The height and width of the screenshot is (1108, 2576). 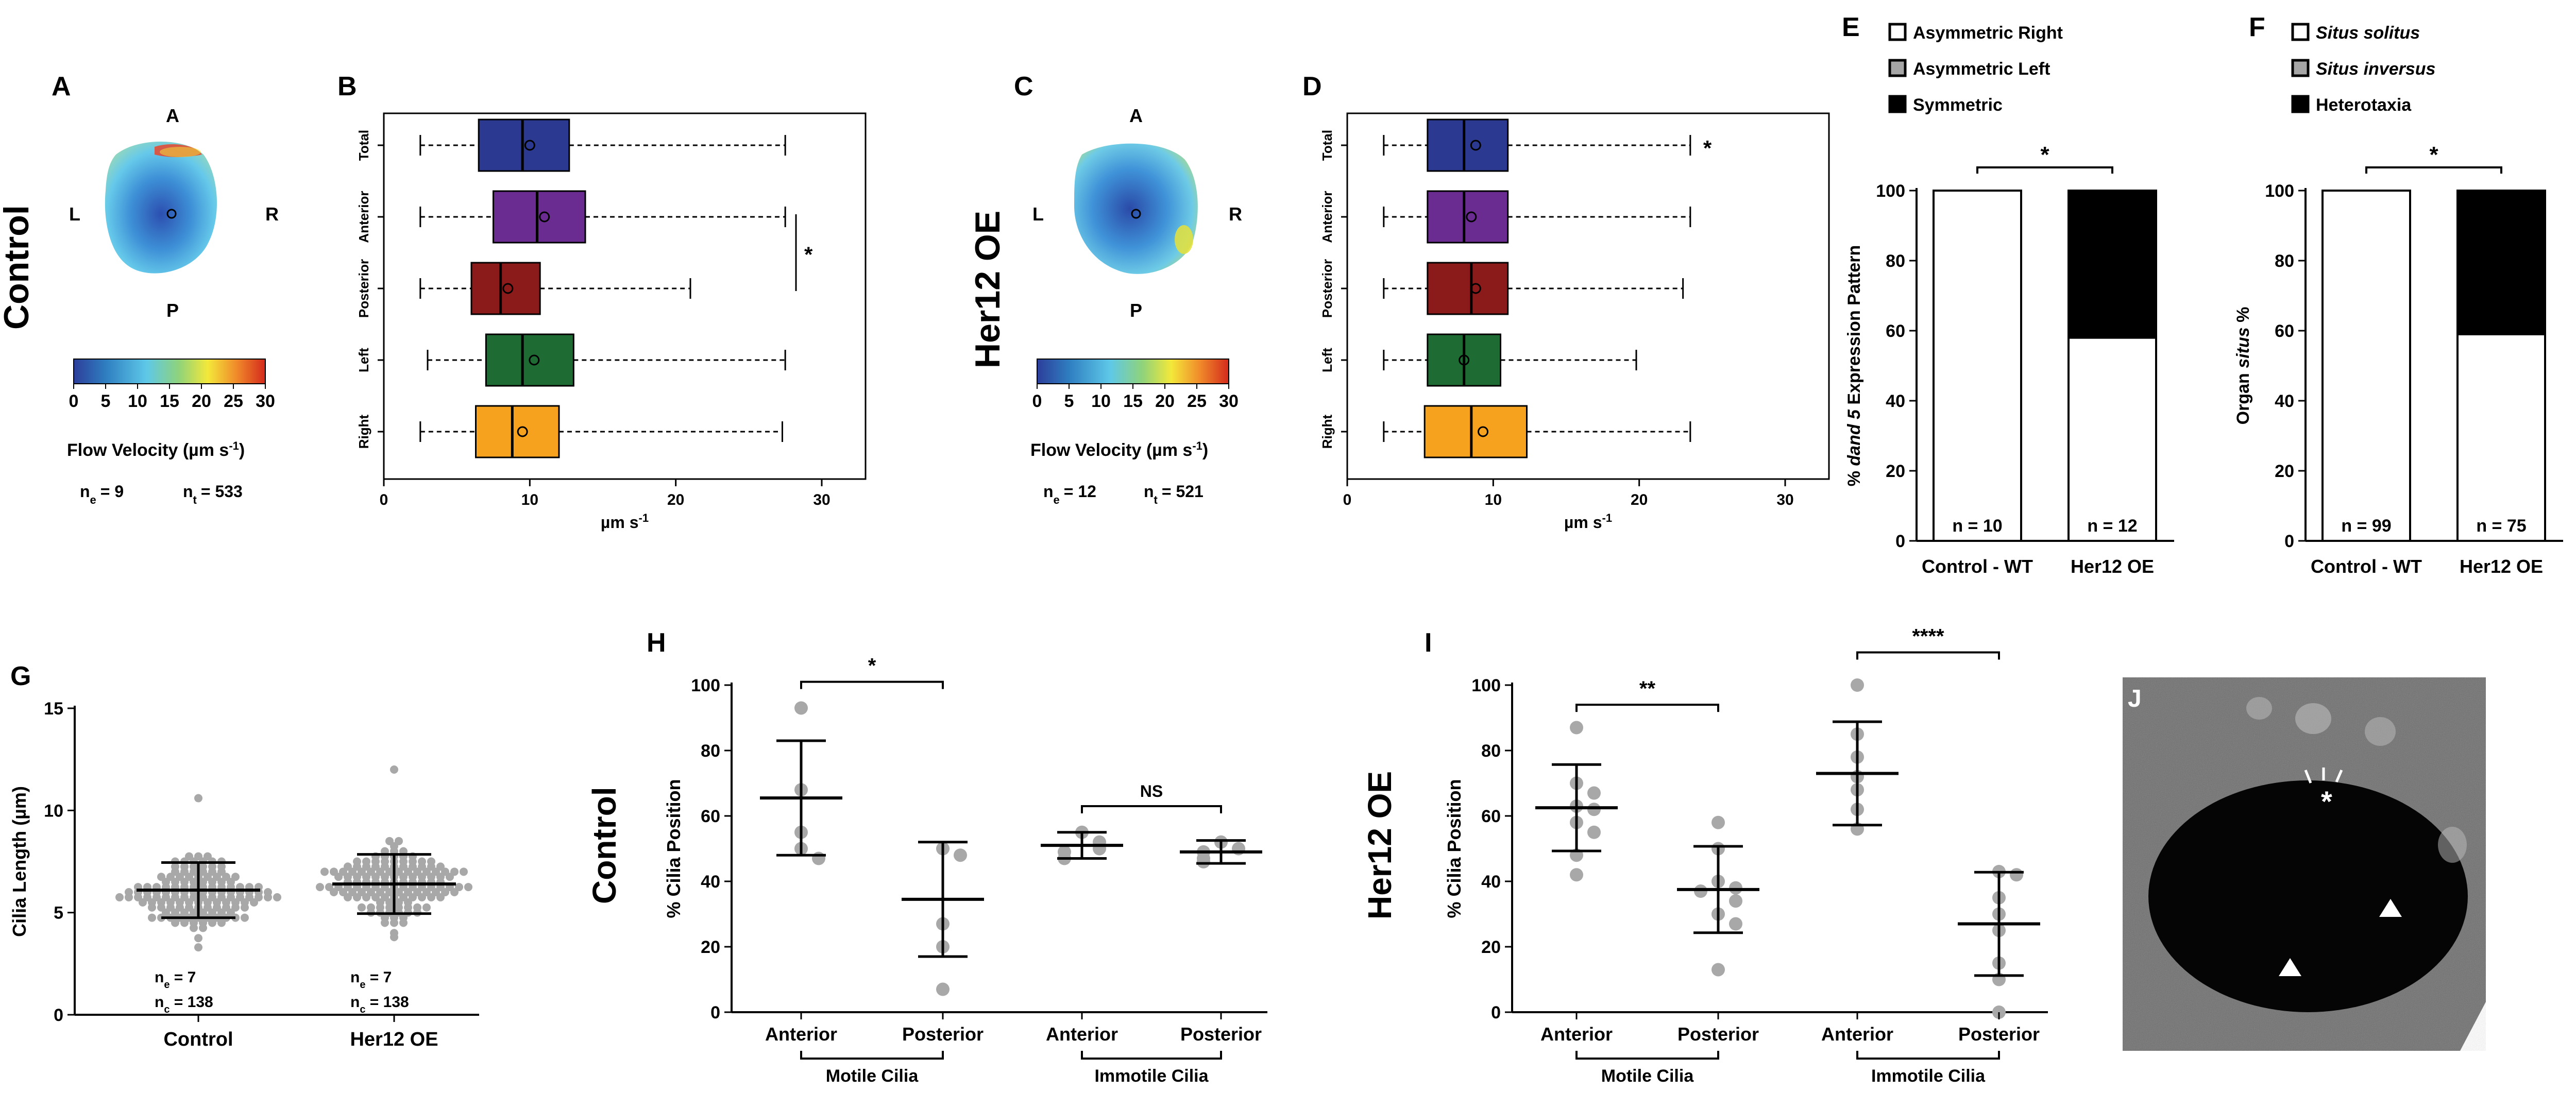 What do you see at coordinates (2368, 33) in the screenshot?
I see `legend-label: Situs solitus` at bounding box center [2368, 33].